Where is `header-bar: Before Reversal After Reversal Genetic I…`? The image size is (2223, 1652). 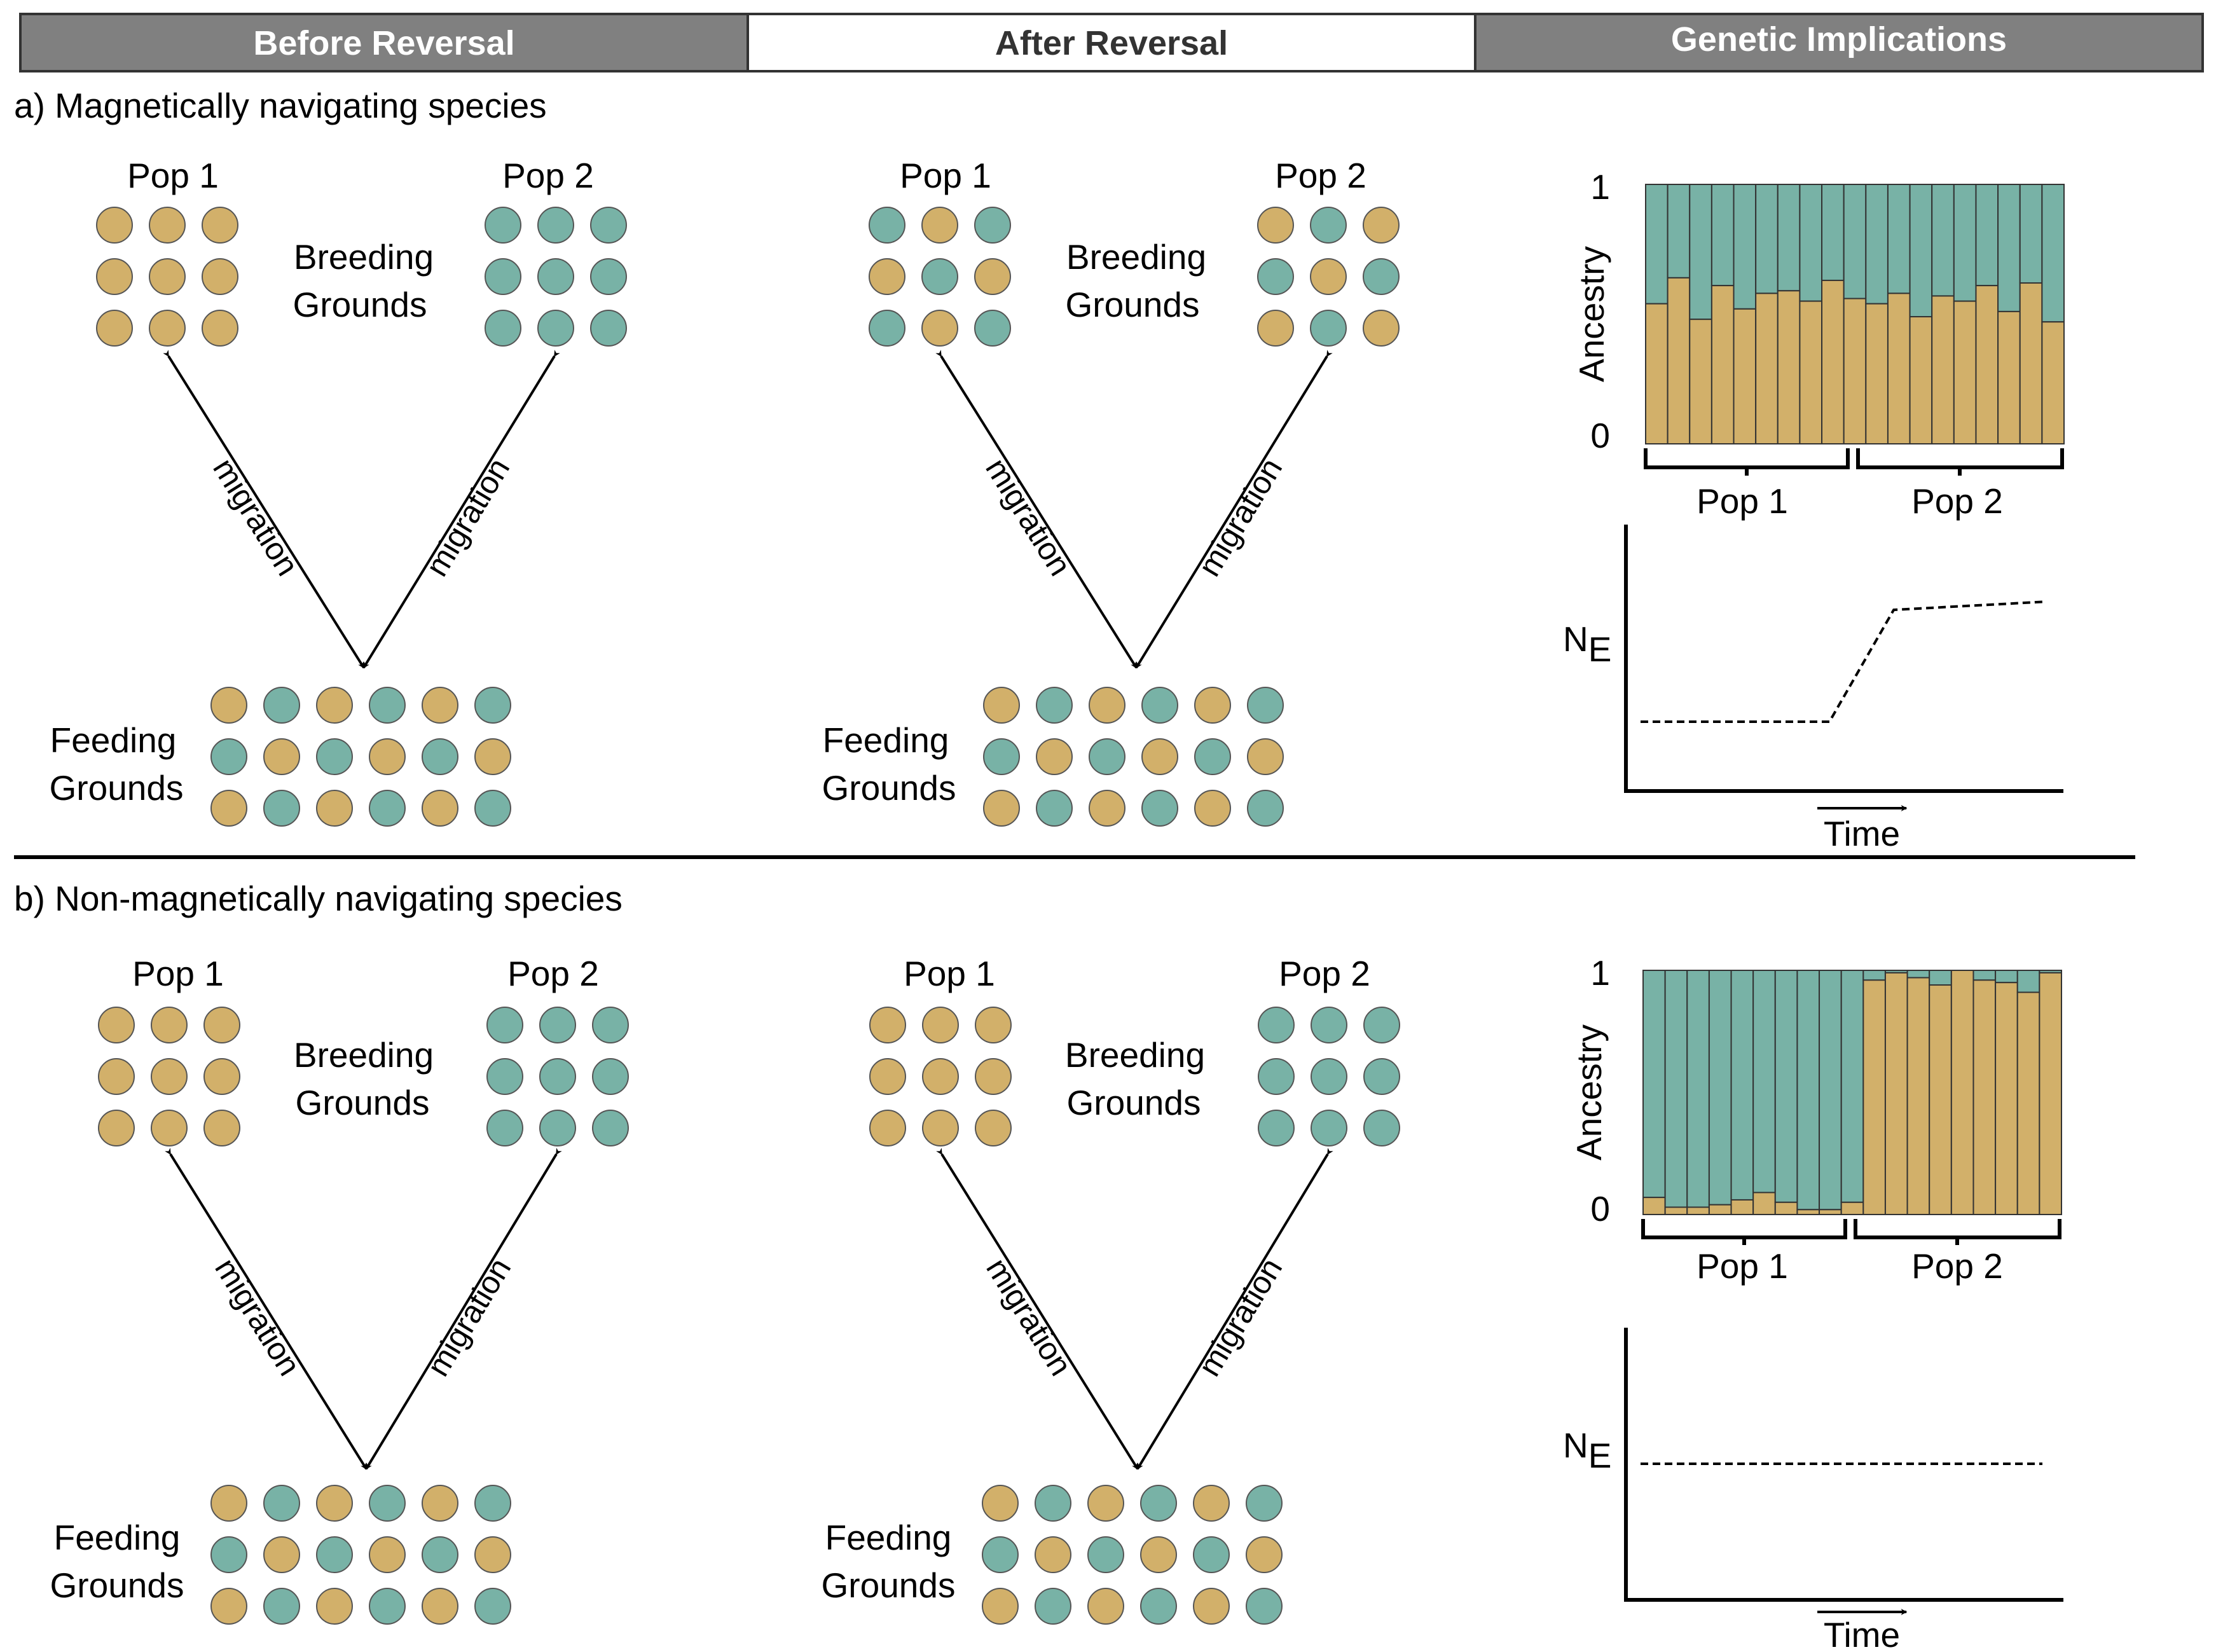
header-bar: Before Reversal After Reversal Genetic I… is located at coordinates (1111, 42).